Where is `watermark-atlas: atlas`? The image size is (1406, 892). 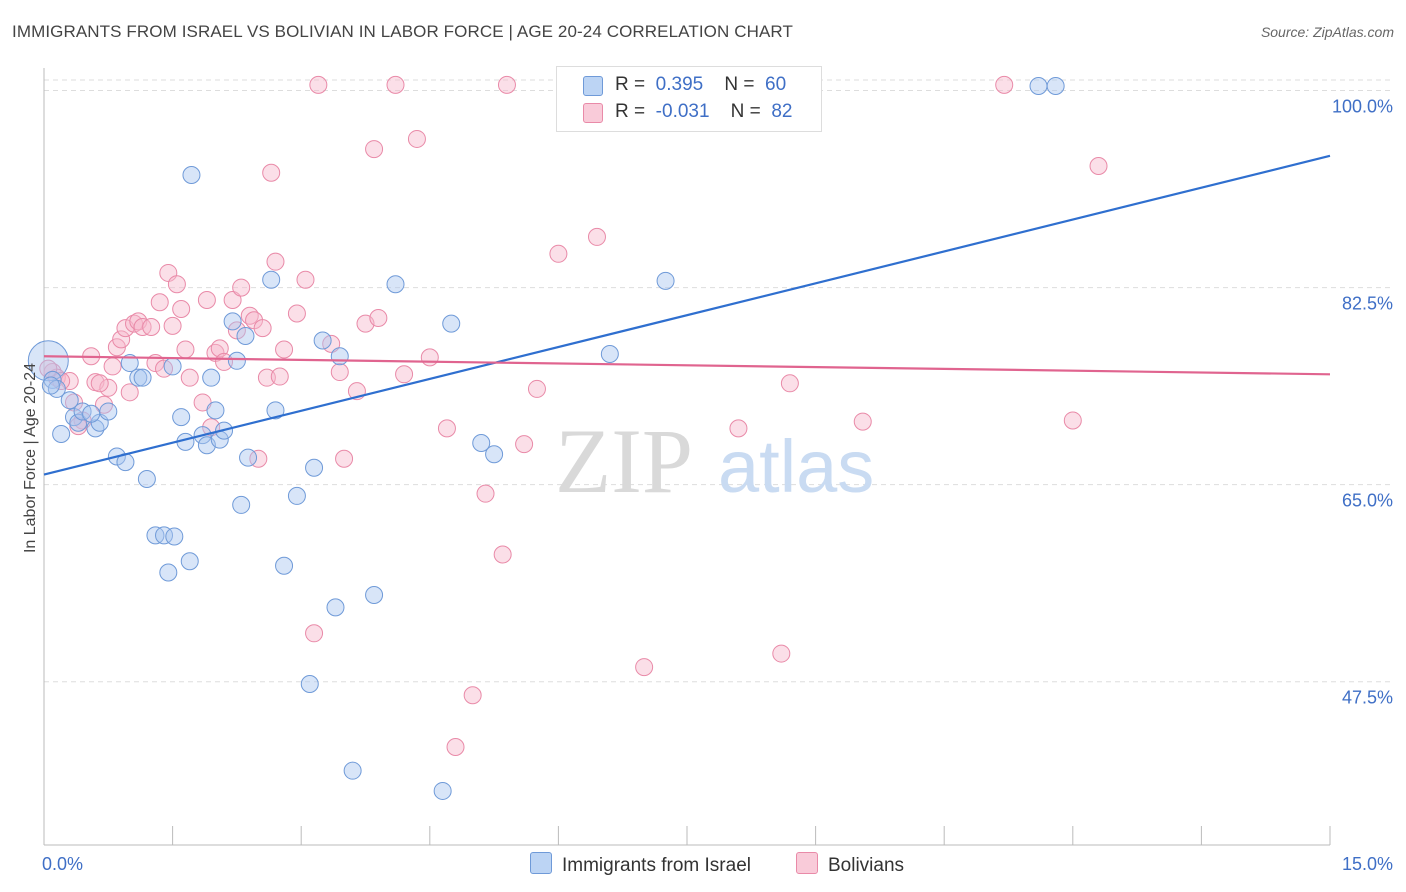
watermark-atlas: atlas is located at coordinates (796, 466).